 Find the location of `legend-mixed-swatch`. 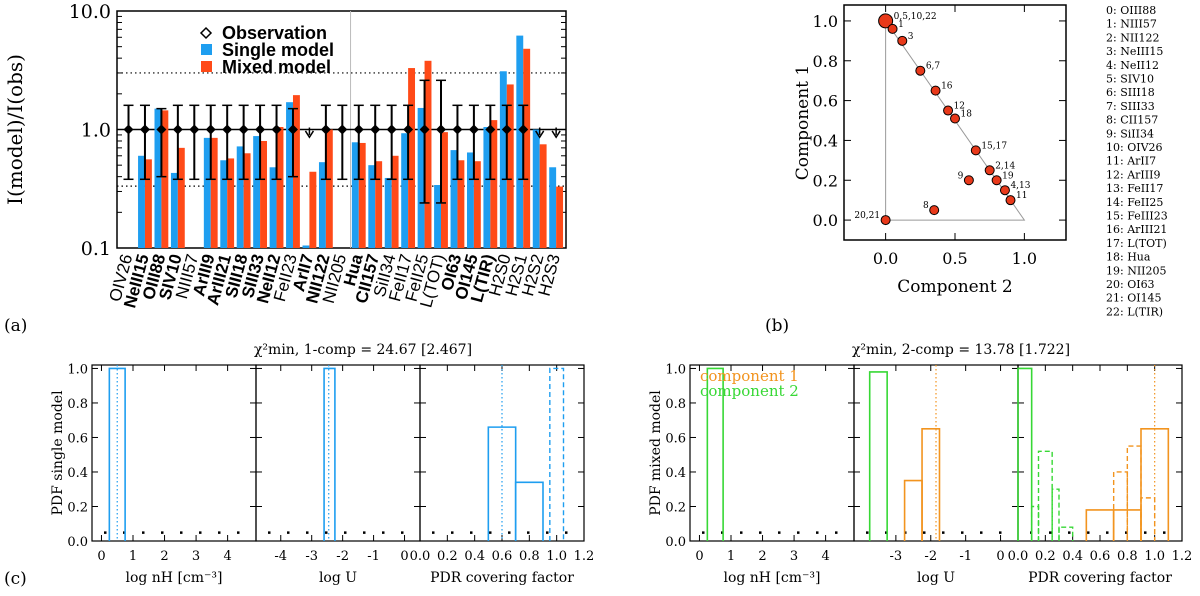

legend-mixed-swatch is located at coordinates (206, 66).